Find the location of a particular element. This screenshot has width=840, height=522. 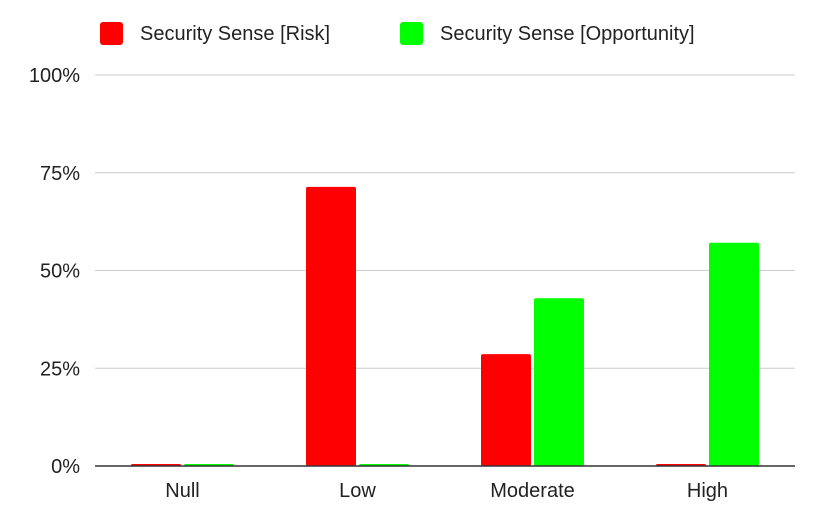

y-tick-label: 0% is located at coordinates (65, 467).